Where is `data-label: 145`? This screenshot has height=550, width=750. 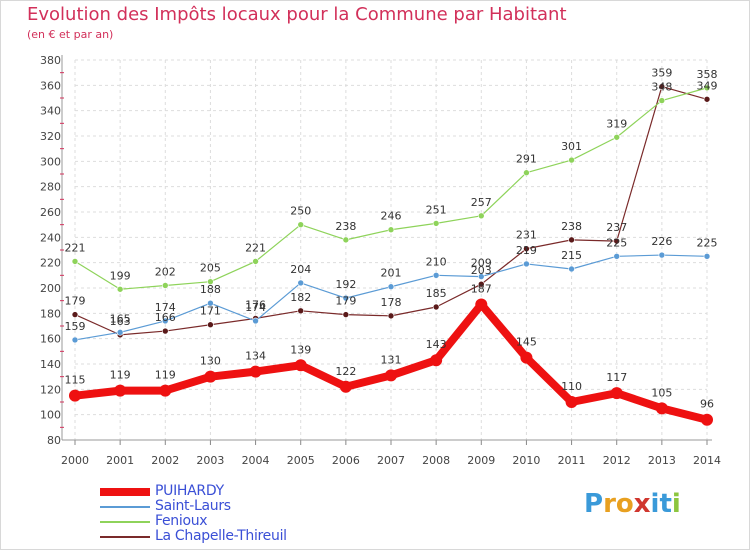
data-label: 145 is located at coordinates (526, 342).